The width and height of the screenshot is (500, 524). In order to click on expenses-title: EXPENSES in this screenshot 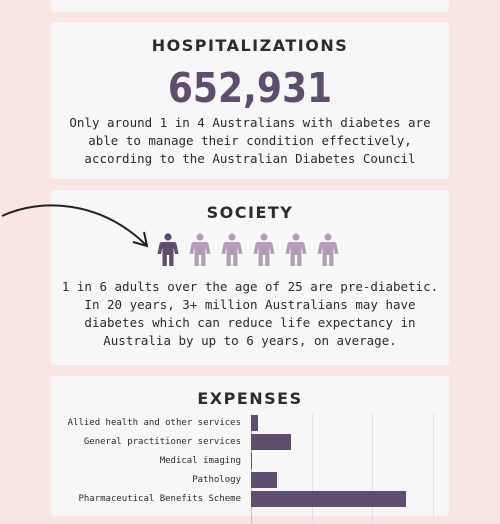, I will do `click(250, 398)`.